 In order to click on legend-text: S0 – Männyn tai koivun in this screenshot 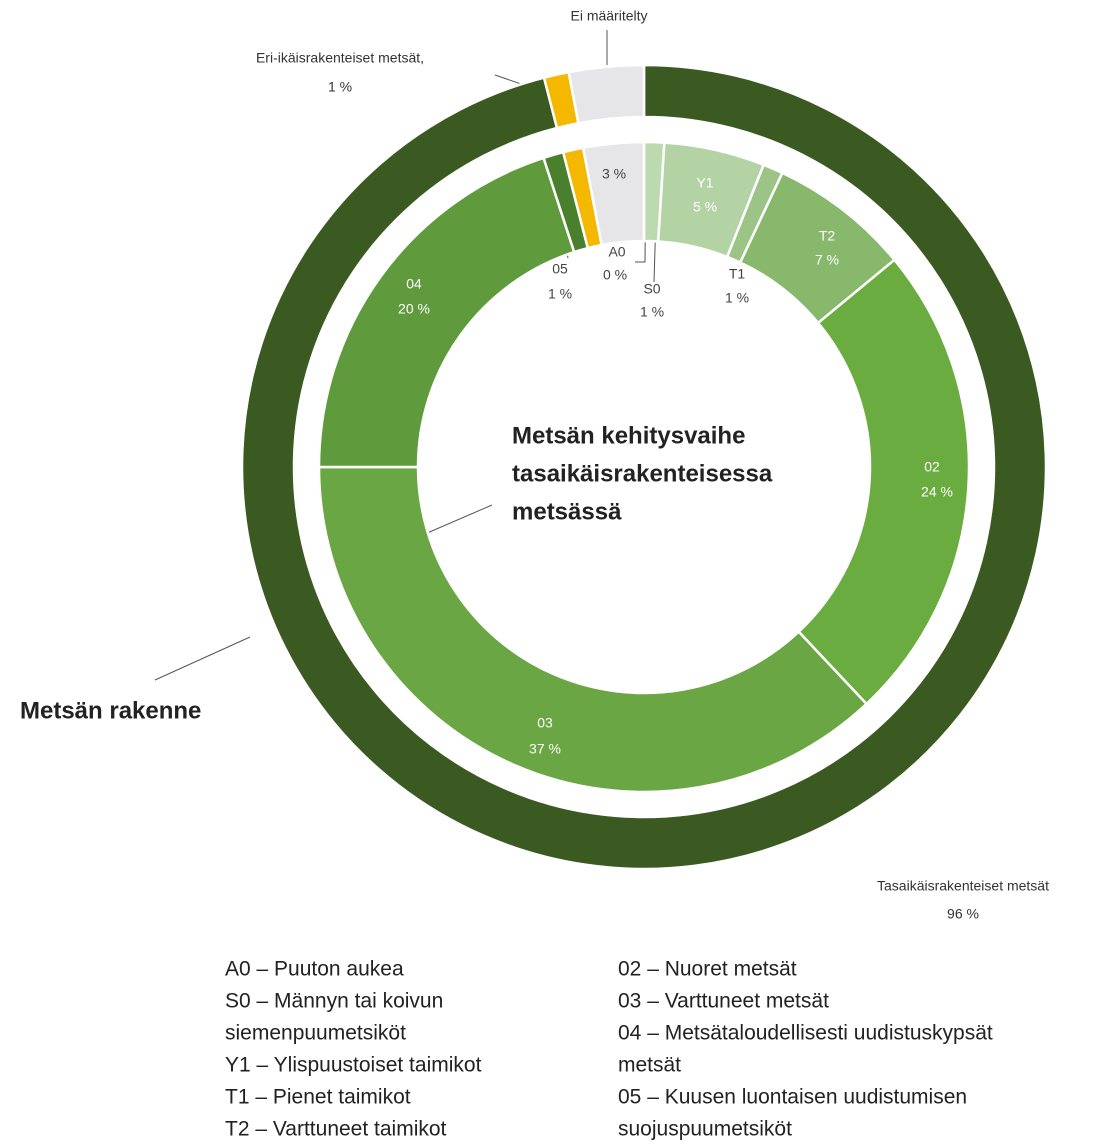, I will do `click(334, 1001)`.